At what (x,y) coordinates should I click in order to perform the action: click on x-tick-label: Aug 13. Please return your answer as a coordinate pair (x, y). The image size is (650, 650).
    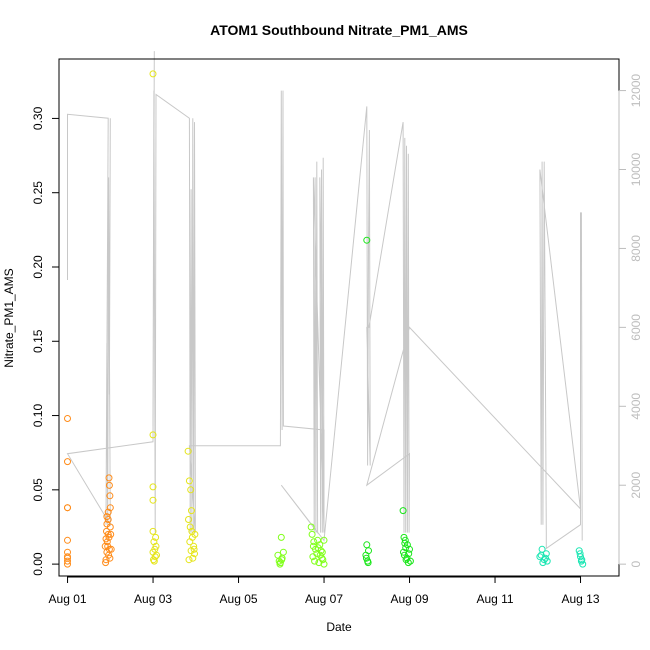
    Looking at the image, I should click on (581, 599).